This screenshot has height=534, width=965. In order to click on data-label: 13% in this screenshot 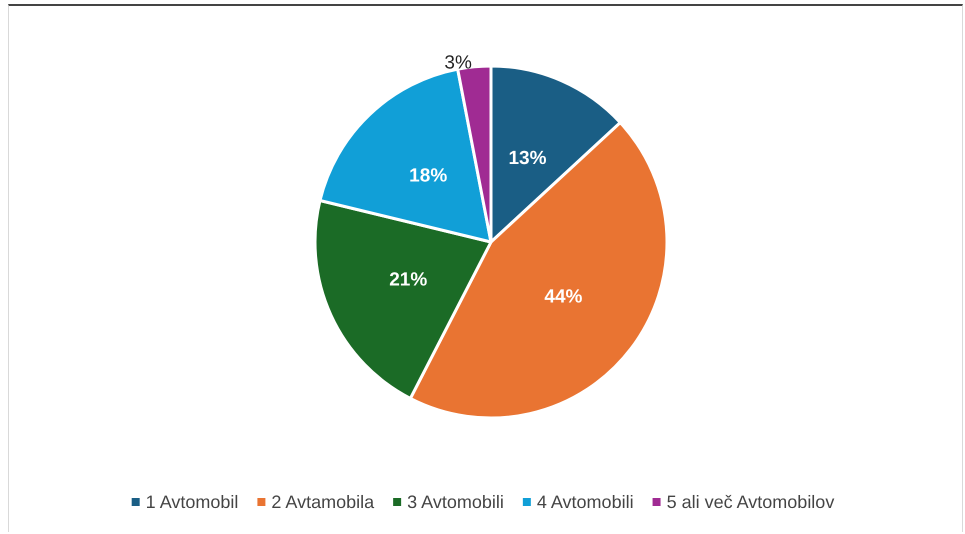, I will do `click(527, 159)`.